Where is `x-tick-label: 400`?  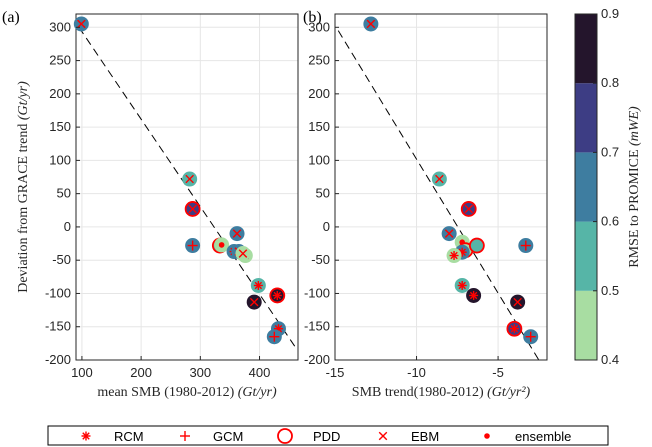
x-tick-label: 400 is located at coordinates (260, 372).